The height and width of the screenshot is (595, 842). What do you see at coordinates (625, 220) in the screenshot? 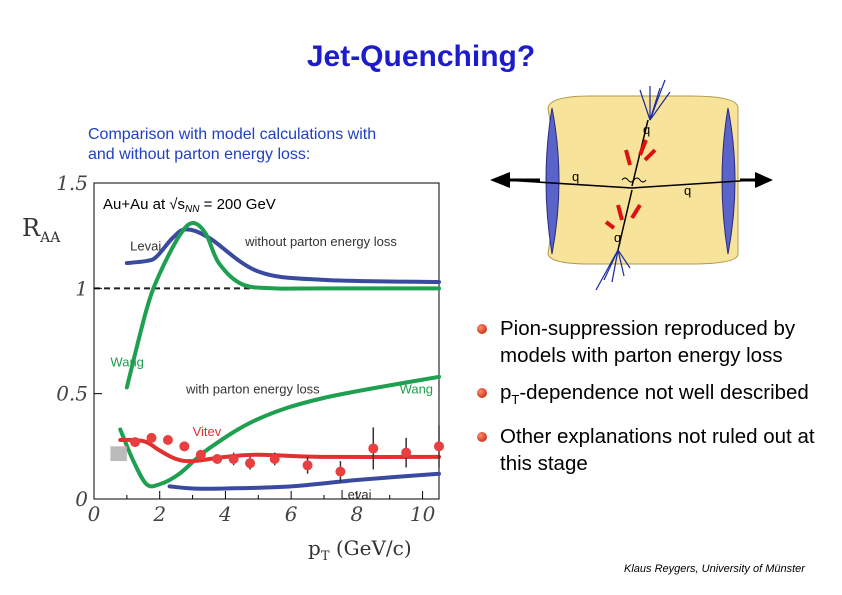
I see `quark-line-down` at bounding box center [625, 220].